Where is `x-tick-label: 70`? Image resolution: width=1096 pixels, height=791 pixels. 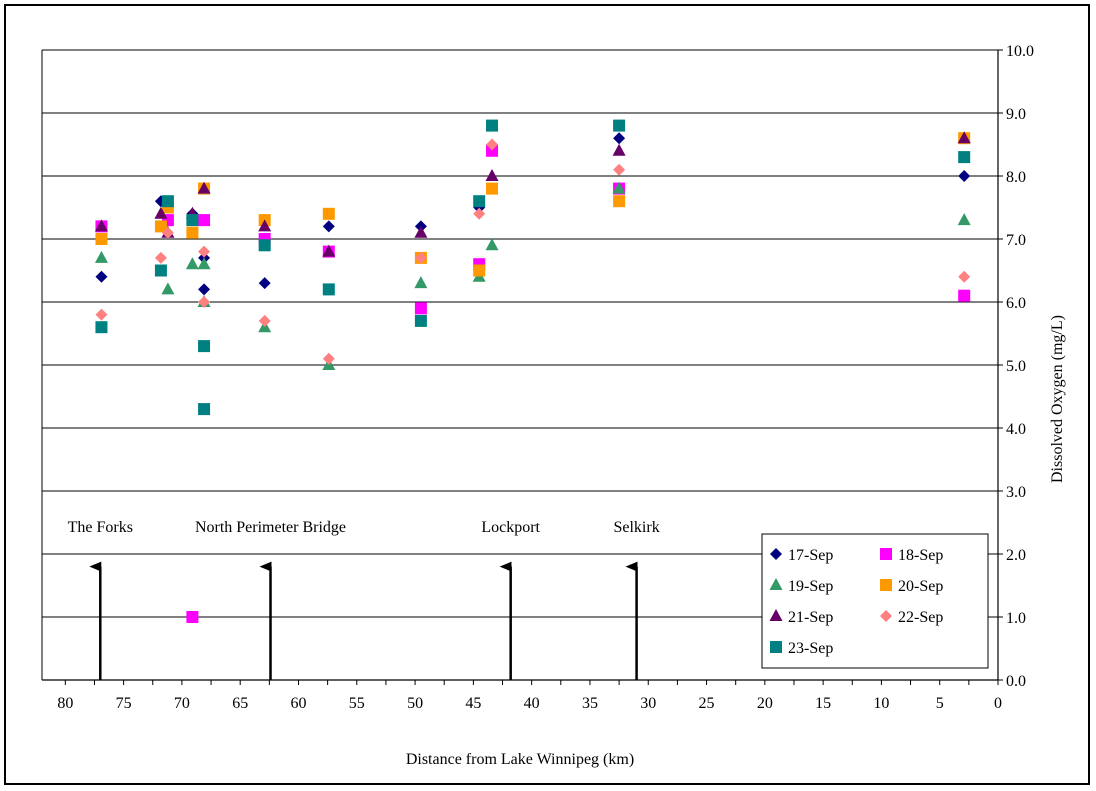 x-tick-label: 70 is located at coordinates (182, 703).